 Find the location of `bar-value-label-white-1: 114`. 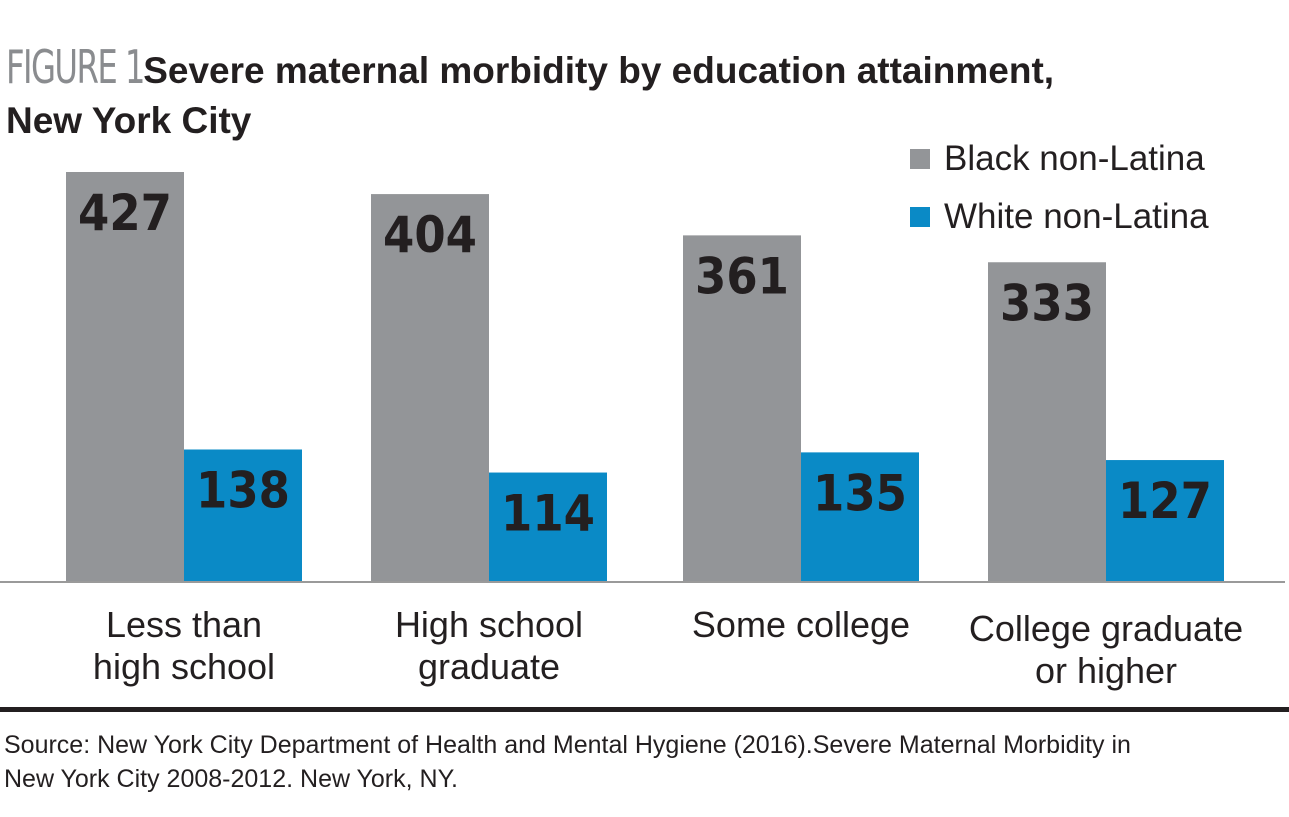

bar-value-label-white-1: 114 is located at coordinates (548, 514).